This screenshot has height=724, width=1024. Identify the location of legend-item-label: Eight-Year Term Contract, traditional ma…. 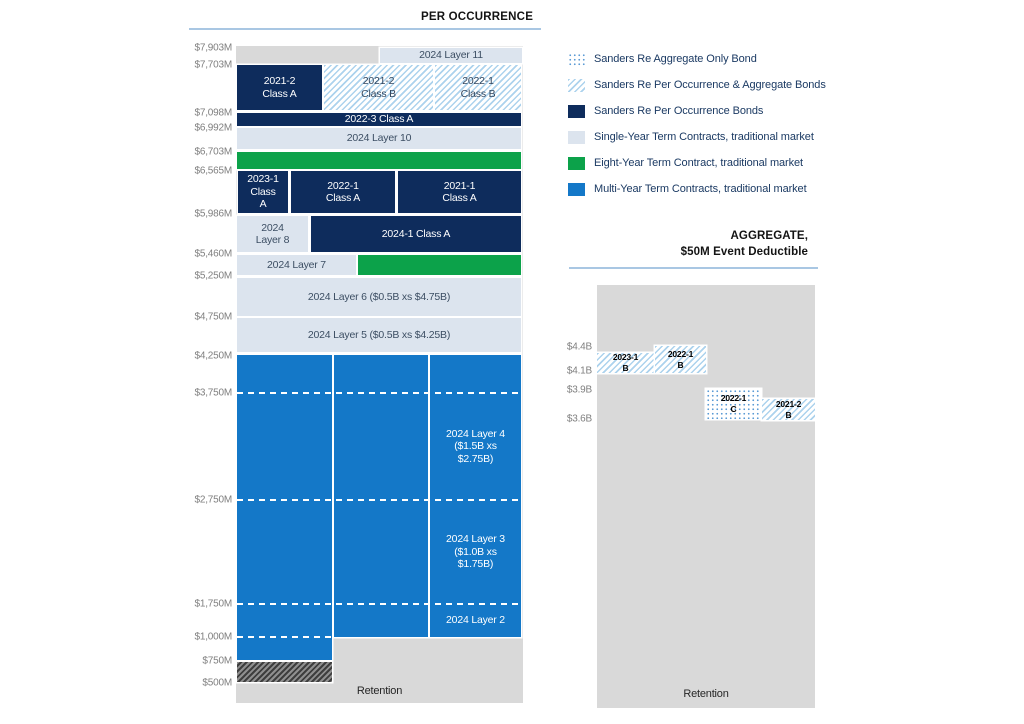
(698, 163).